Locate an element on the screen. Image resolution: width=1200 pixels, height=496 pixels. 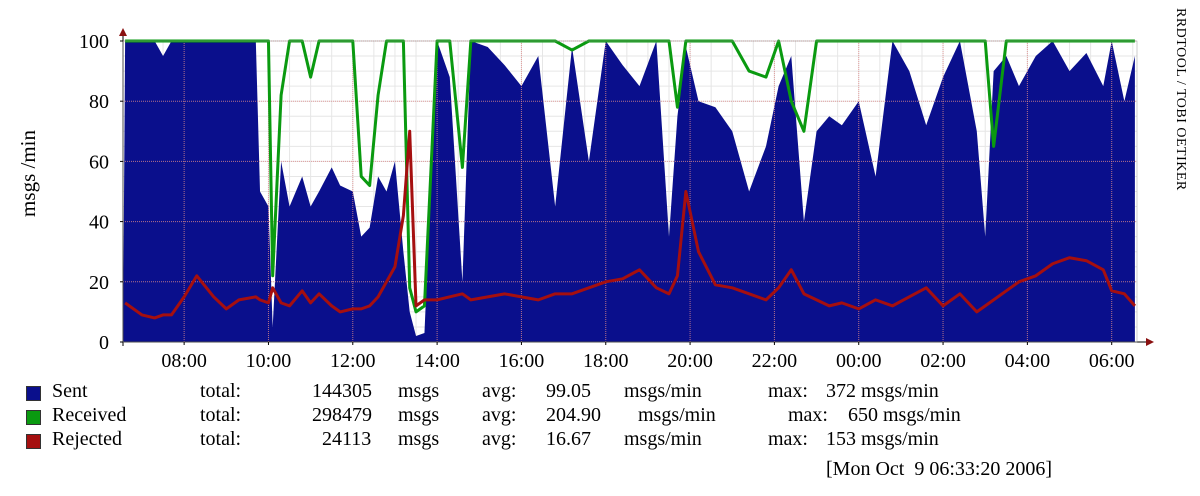
x-tick-label: 02:00 is located at coordinates (943, 361).